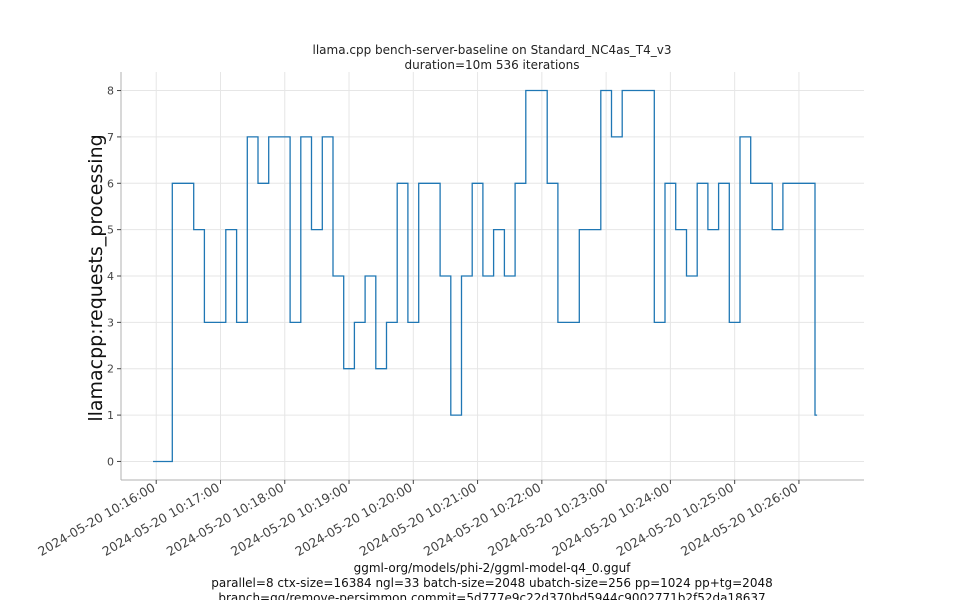  Describe the element at coordinates (418, 519) in the screenshot. I see `x-tick-label: 2024-05-20 10:21:00` at that location.